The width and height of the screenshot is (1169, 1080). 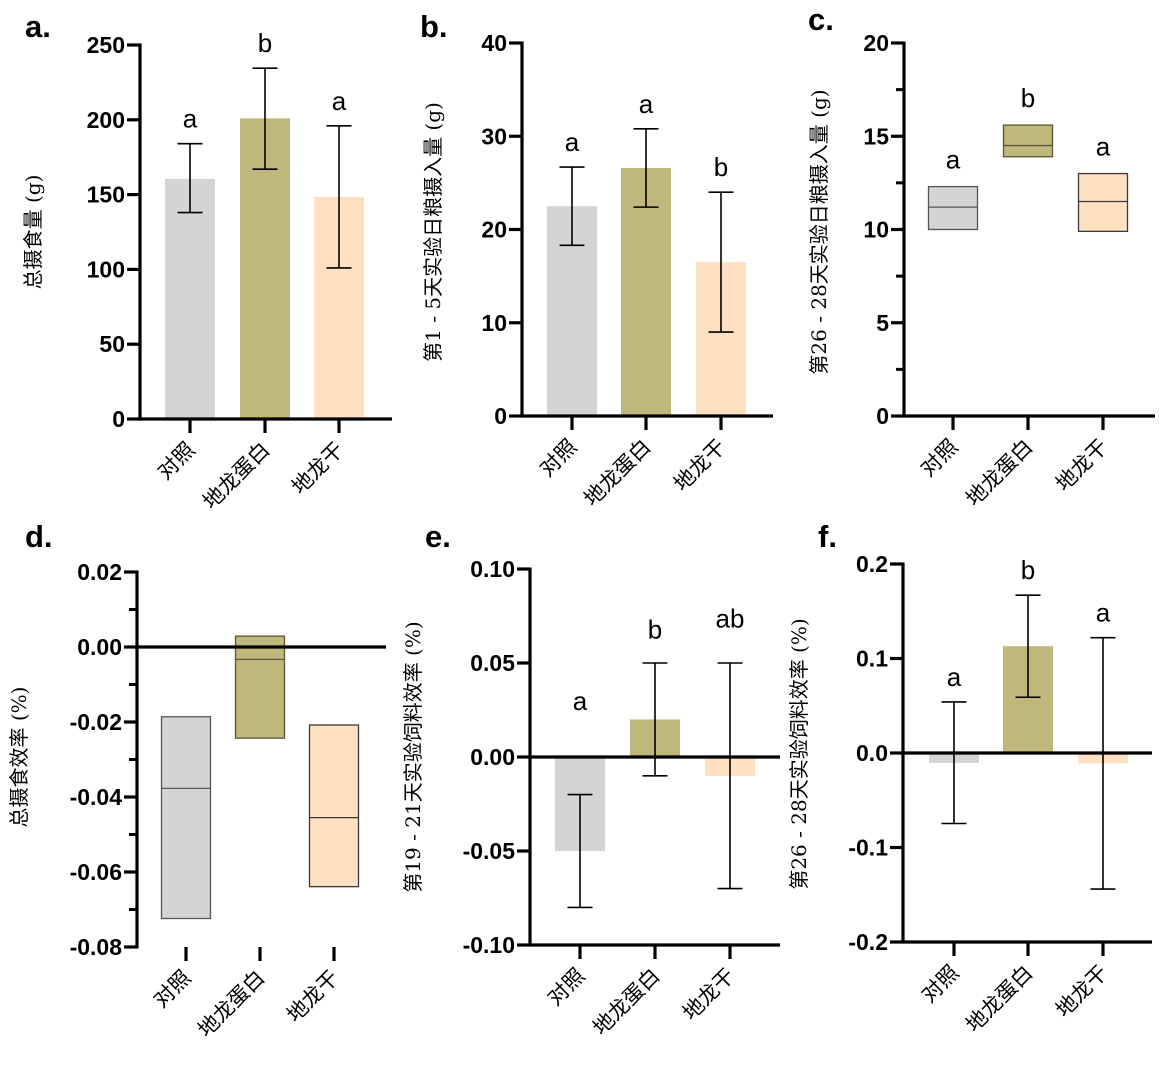 What do you see at coordinates (438, 536) in the screenshot?
I see `panel-label: e.` at bounding box center [438, 536].